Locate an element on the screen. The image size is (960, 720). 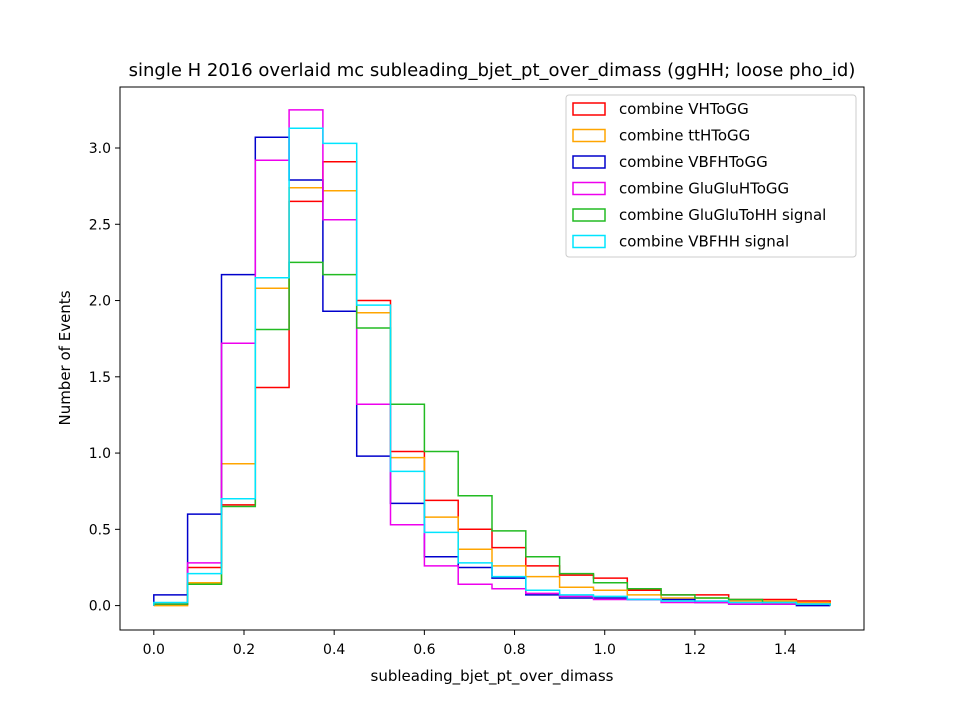
legend-box is located at coordinates (711, 176).